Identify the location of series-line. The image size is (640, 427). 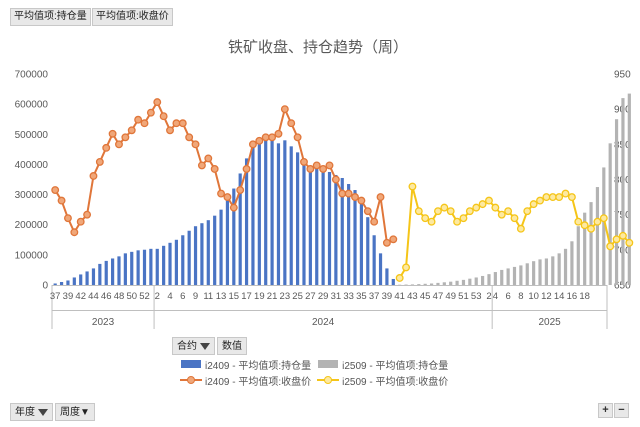
(514, 232).